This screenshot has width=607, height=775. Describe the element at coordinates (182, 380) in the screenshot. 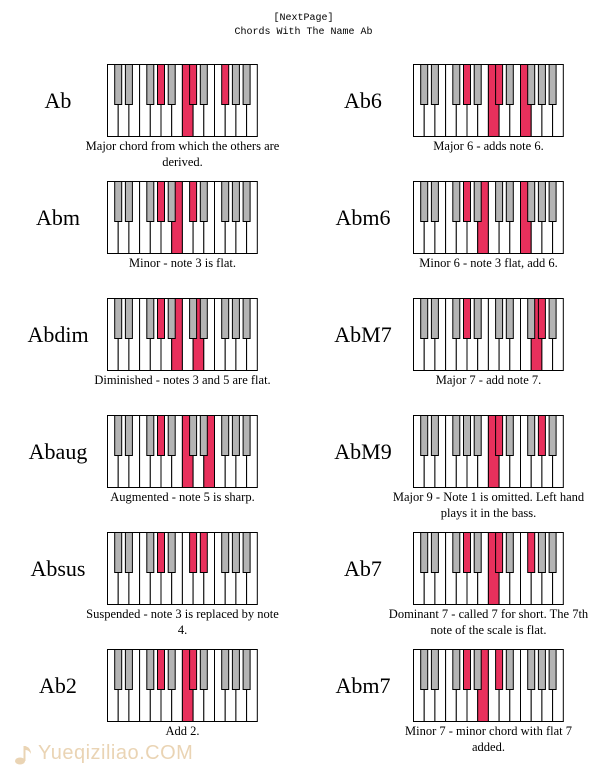

I see `chord-caption: Diminished - notes 3 and 5 are flat.` at that location.